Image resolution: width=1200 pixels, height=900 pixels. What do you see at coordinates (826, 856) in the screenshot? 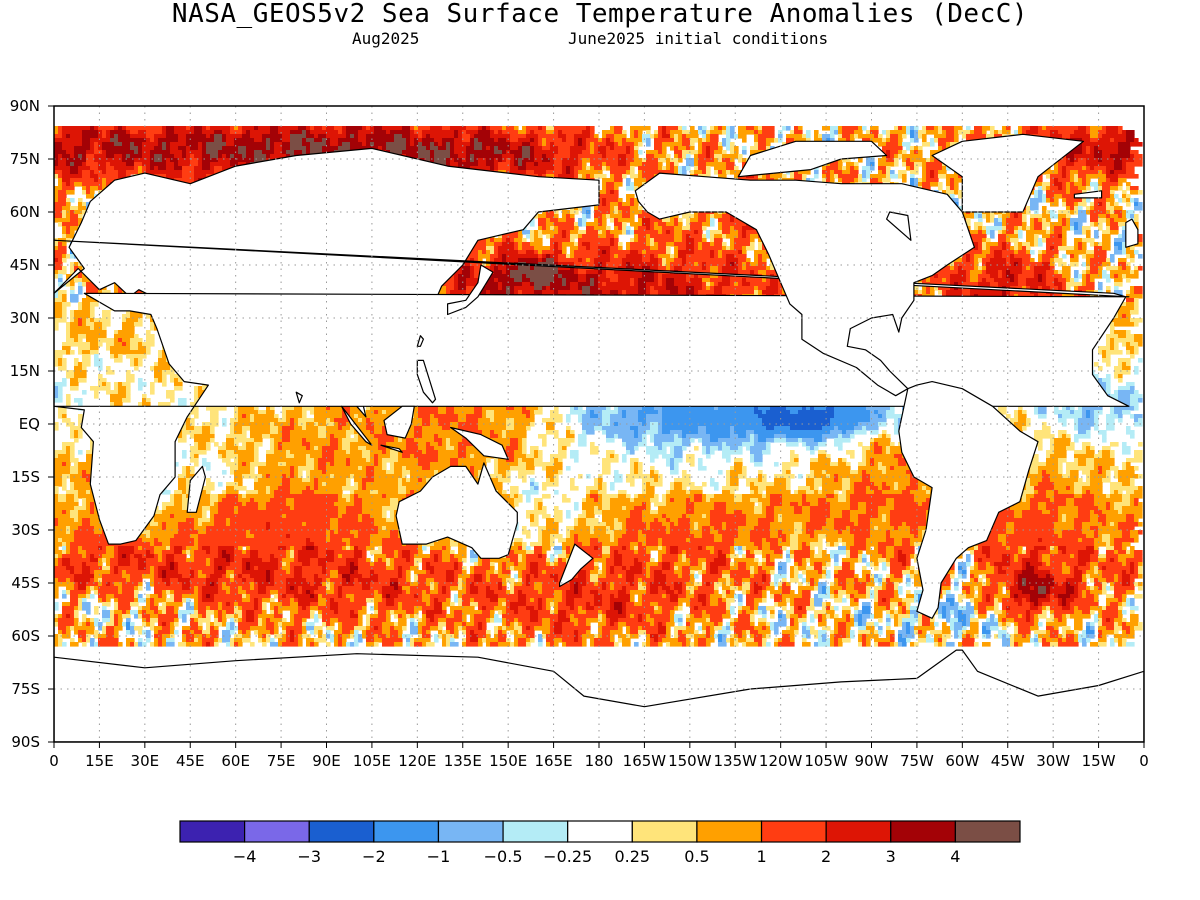
I see `colorbar-label: 2` at bounding box center [826, 856].